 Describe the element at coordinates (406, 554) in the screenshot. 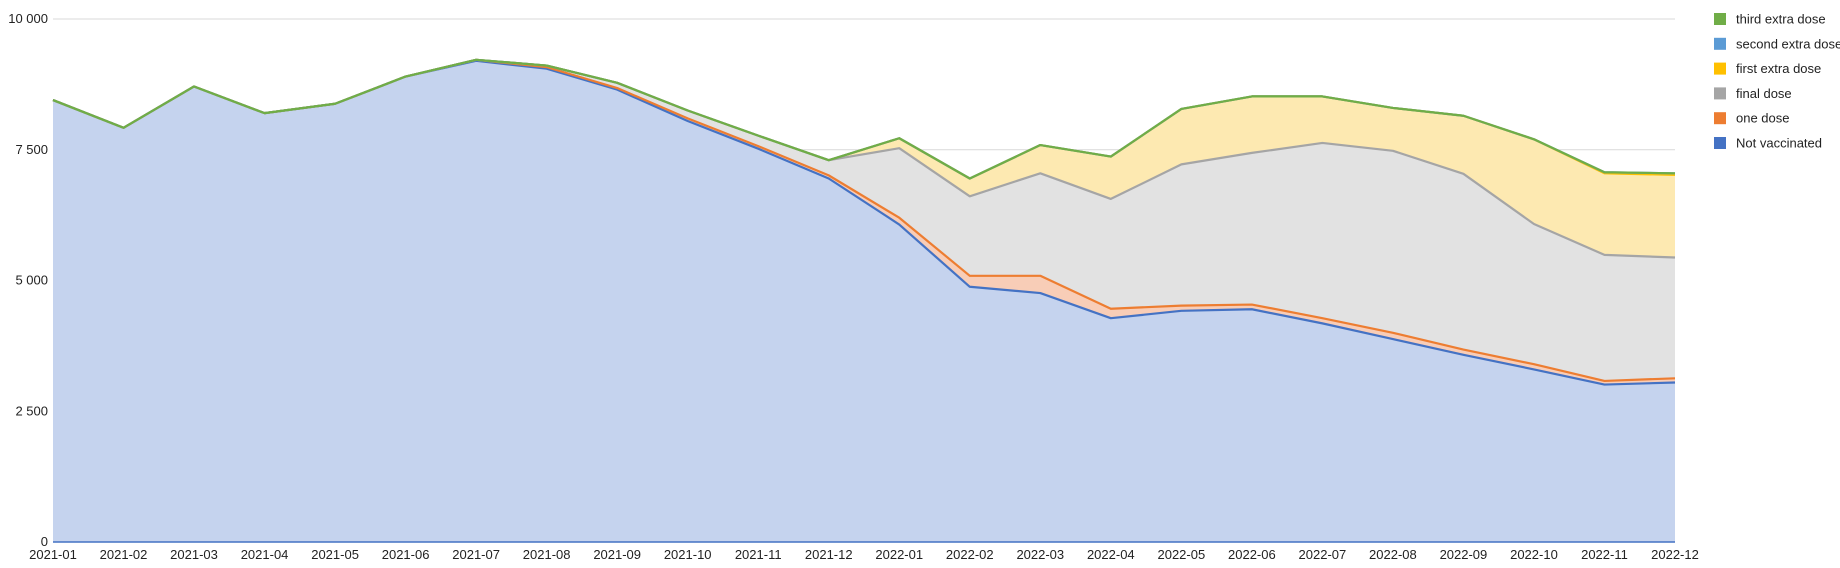

I see `x-tick-label: 2021-06` at that location.